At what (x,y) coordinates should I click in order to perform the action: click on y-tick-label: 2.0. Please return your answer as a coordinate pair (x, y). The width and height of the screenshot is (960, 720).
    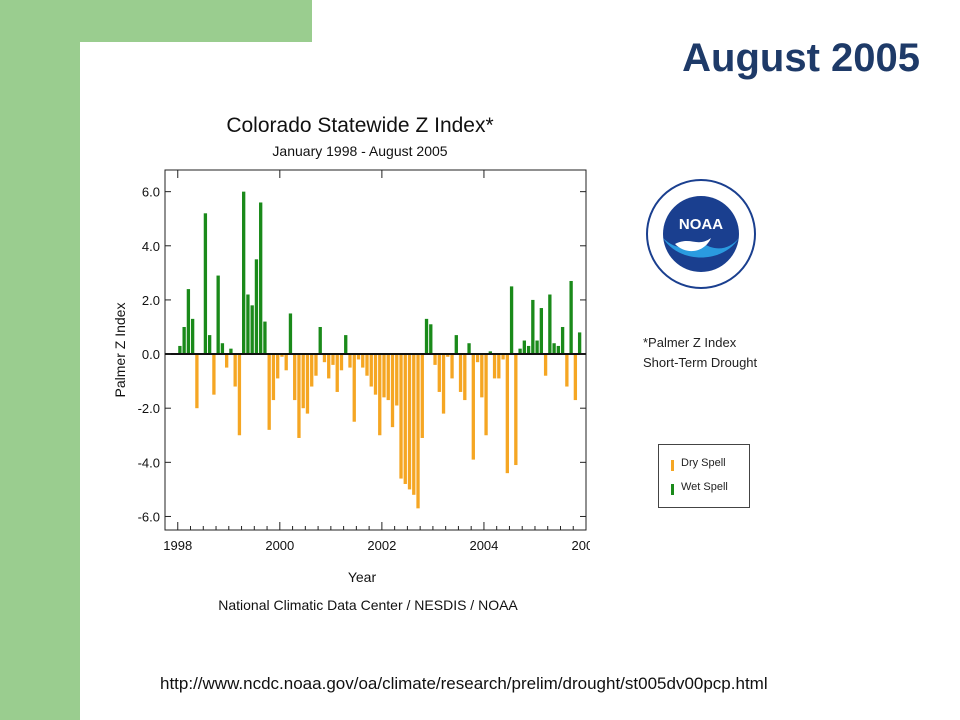
    Looking at the image, I should click on (151, 300).